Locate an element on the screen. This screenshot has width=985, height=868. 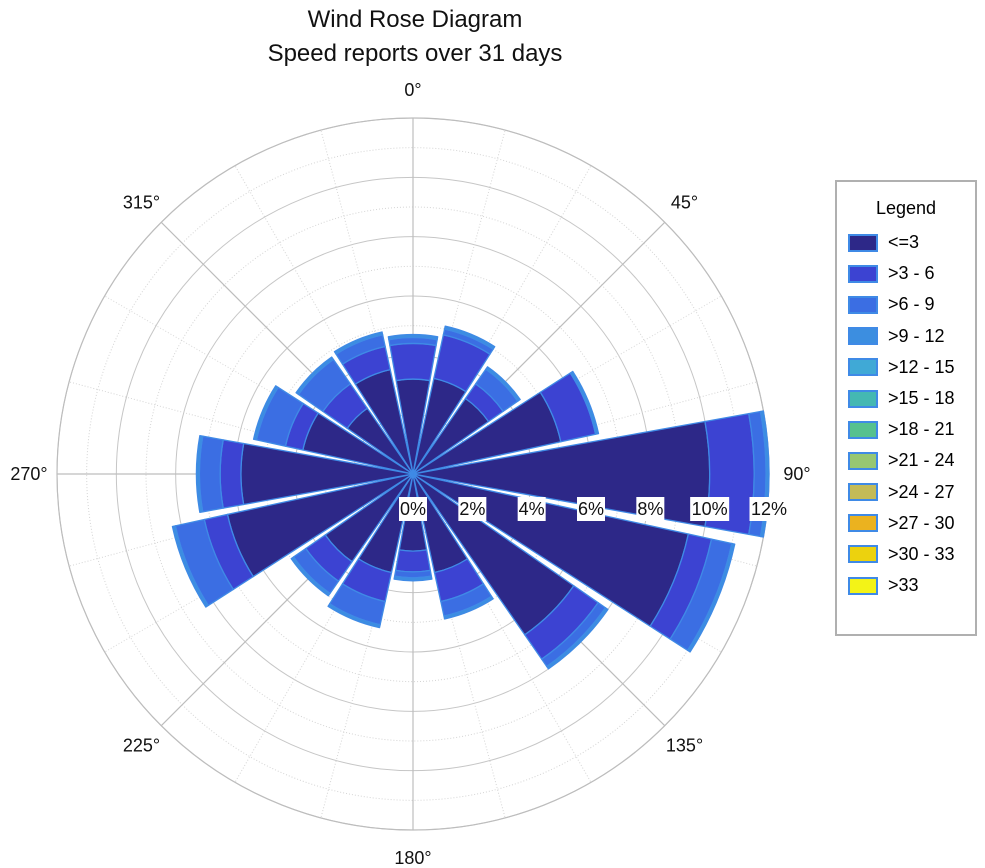
legend-item: >15 - 18 is located at coordinates (906, 398).